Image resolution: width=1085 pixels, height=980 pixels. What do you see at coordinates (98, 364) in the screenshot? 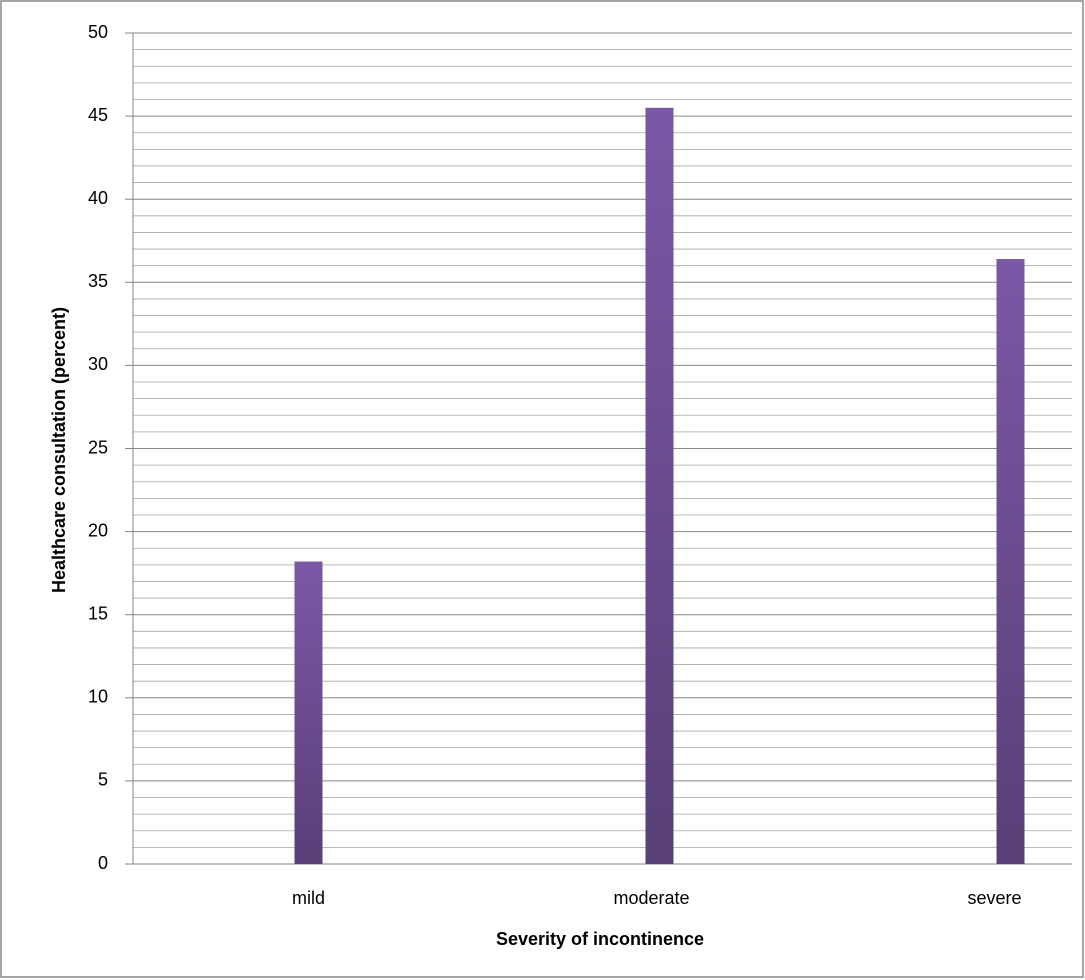
I see `y-tick-label: 30` at bounding box center [98, 364].